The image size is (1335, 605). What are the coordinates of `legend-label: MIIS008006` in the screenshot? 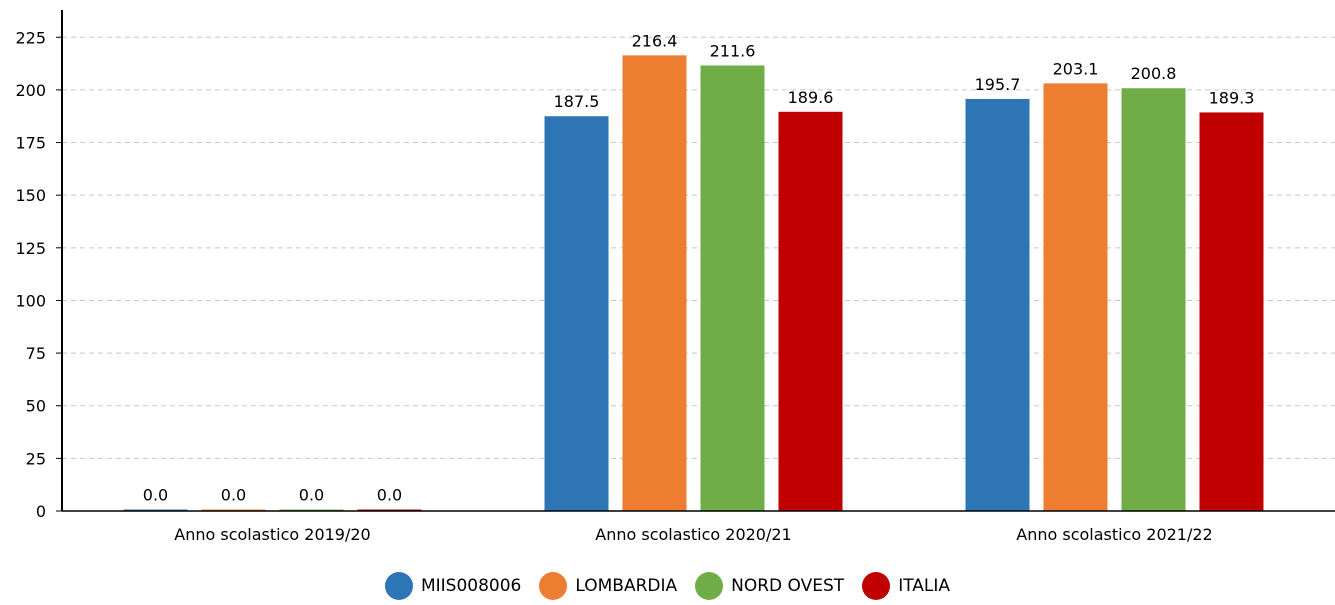 It's located at (471, 586).